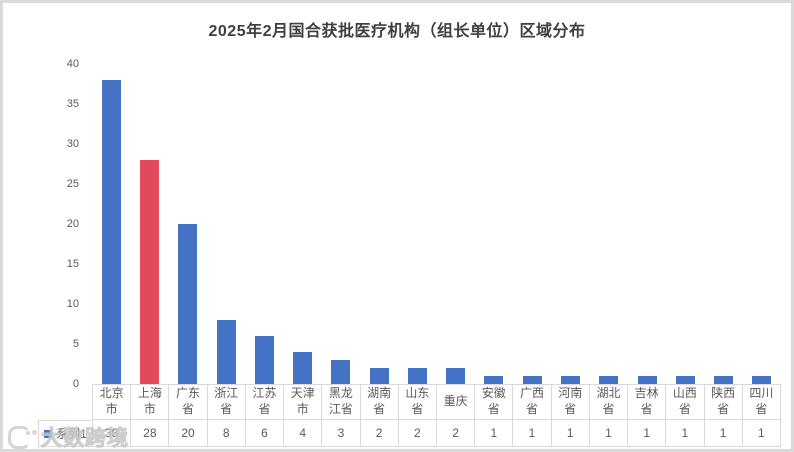 The width and height of the screenshot is (794, 452). Describe the element at coordinates (397, 31) in the screenshot. I see `chart-title: 2025年2月国合获批医疗机构（组长单位）区域分布` at that location.